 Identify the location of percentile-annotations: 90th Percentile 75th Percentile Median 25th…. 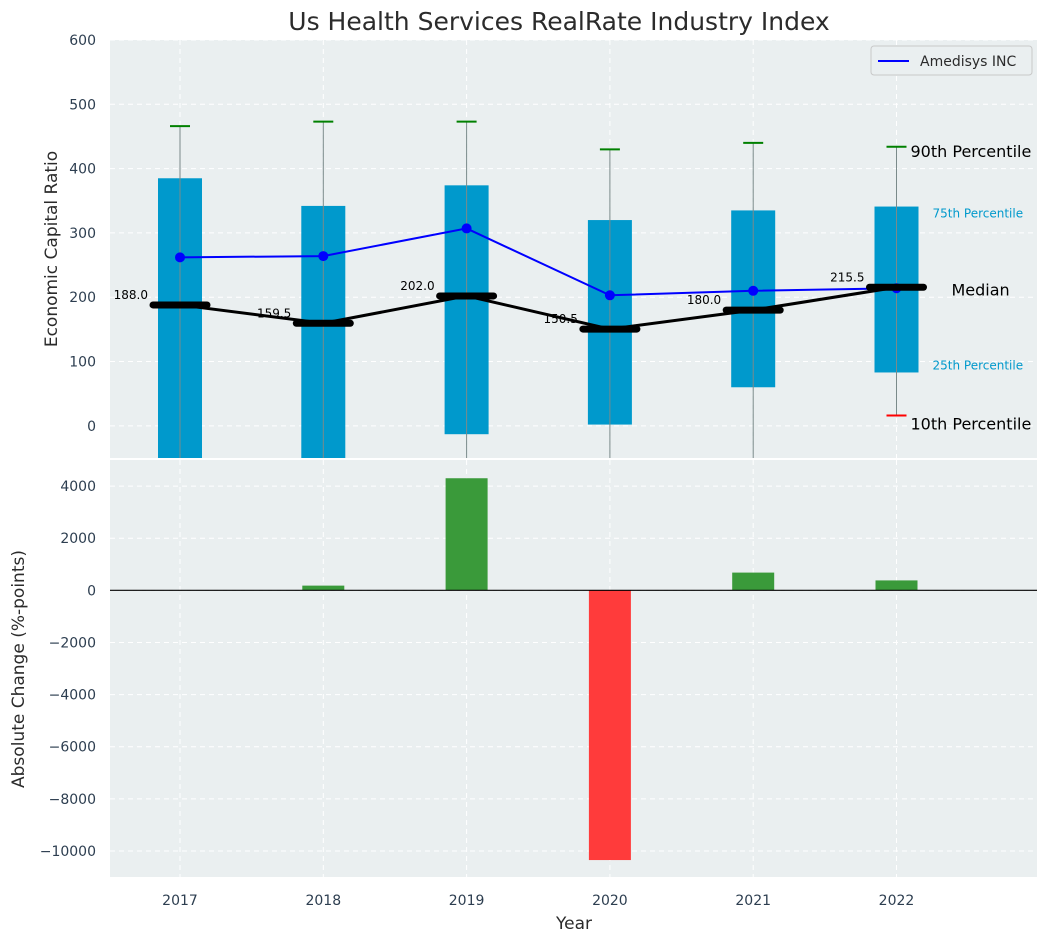
(971, 288).